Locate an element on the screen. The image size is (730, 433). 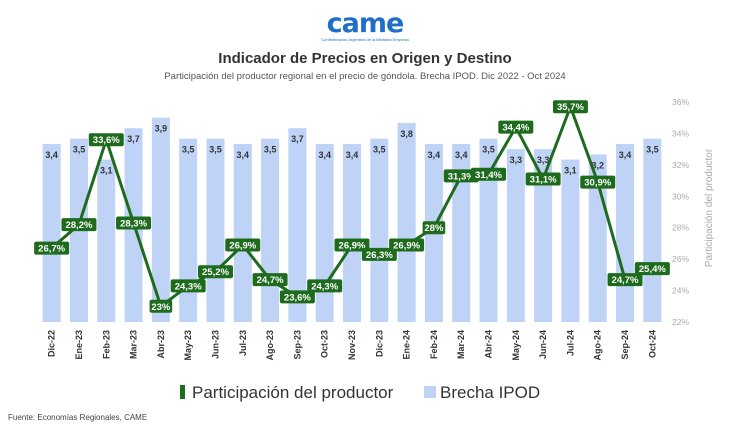
x-tick-label: Mar-23 is located at coordinates (134, 344).